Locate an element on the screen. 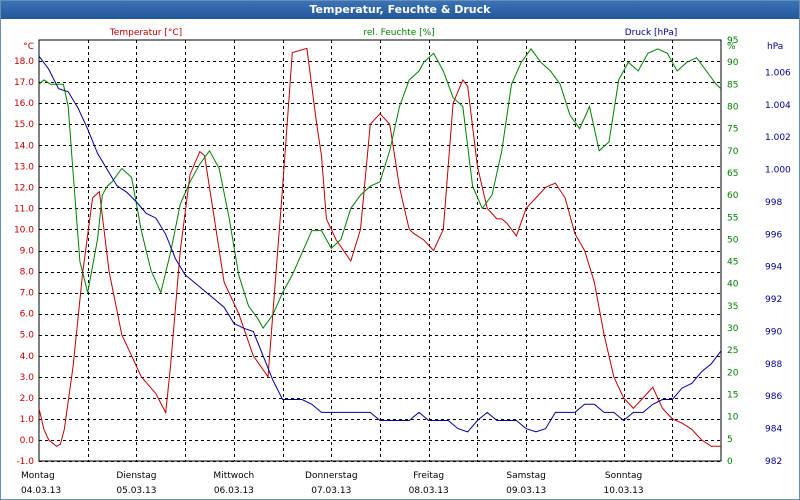 This screenshot has height=500, width=800. pressure-tick-label: 984 is located at coordinates (773, 430).